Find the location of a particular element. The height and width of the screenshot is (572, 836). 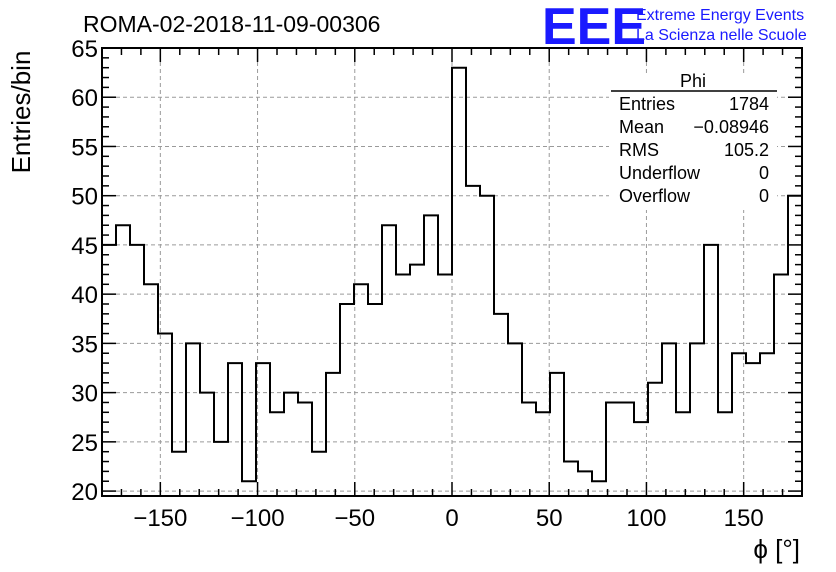

y-tick-label: 50 is located at coordinates (84, 197).